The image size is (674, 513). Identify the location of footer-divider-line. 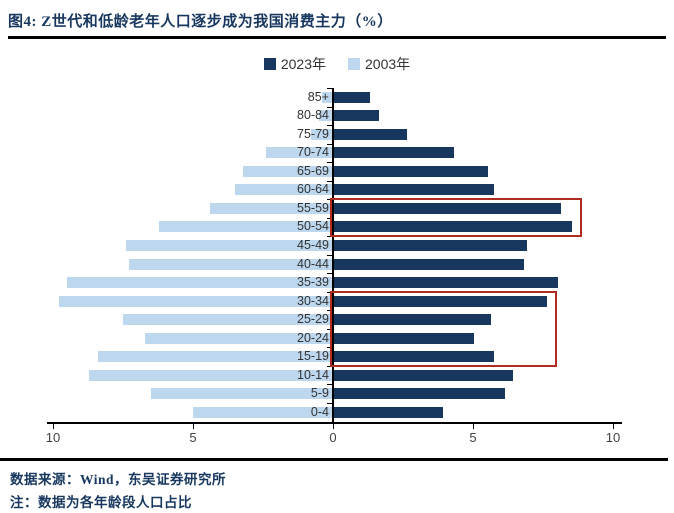
(334, 459).